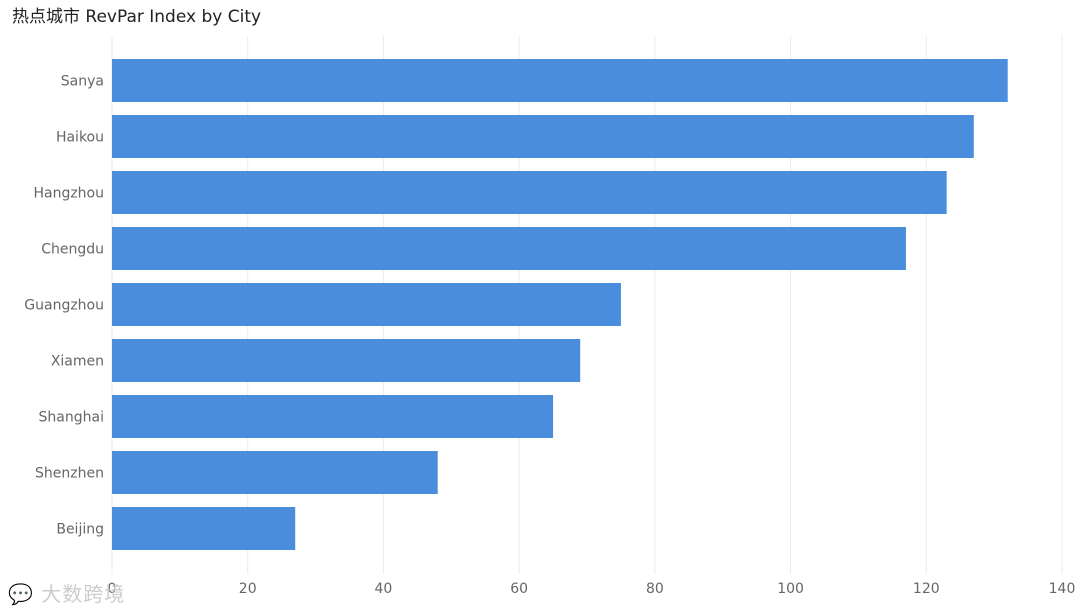 The width and height of the screenshot is (1080, 616). What do you see at coordinates (926, 589) in the screenshot?
I see `x-tick-label: 120` at bounding box center [926, 589].